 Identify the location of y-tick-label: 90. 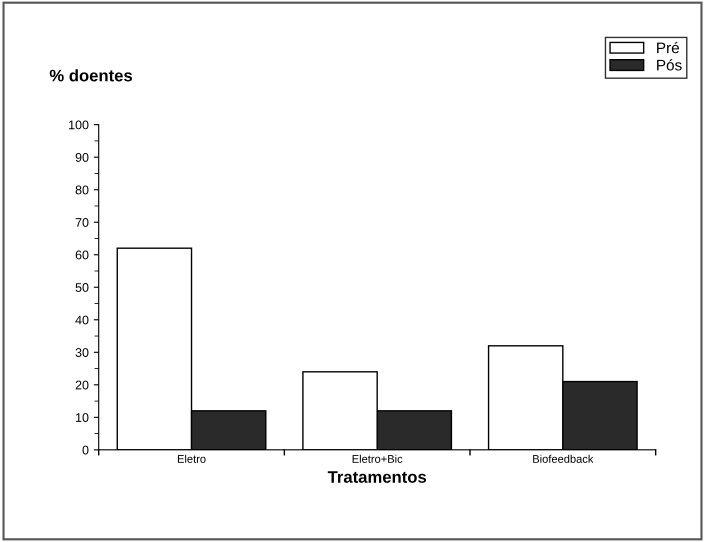
(82, 157).